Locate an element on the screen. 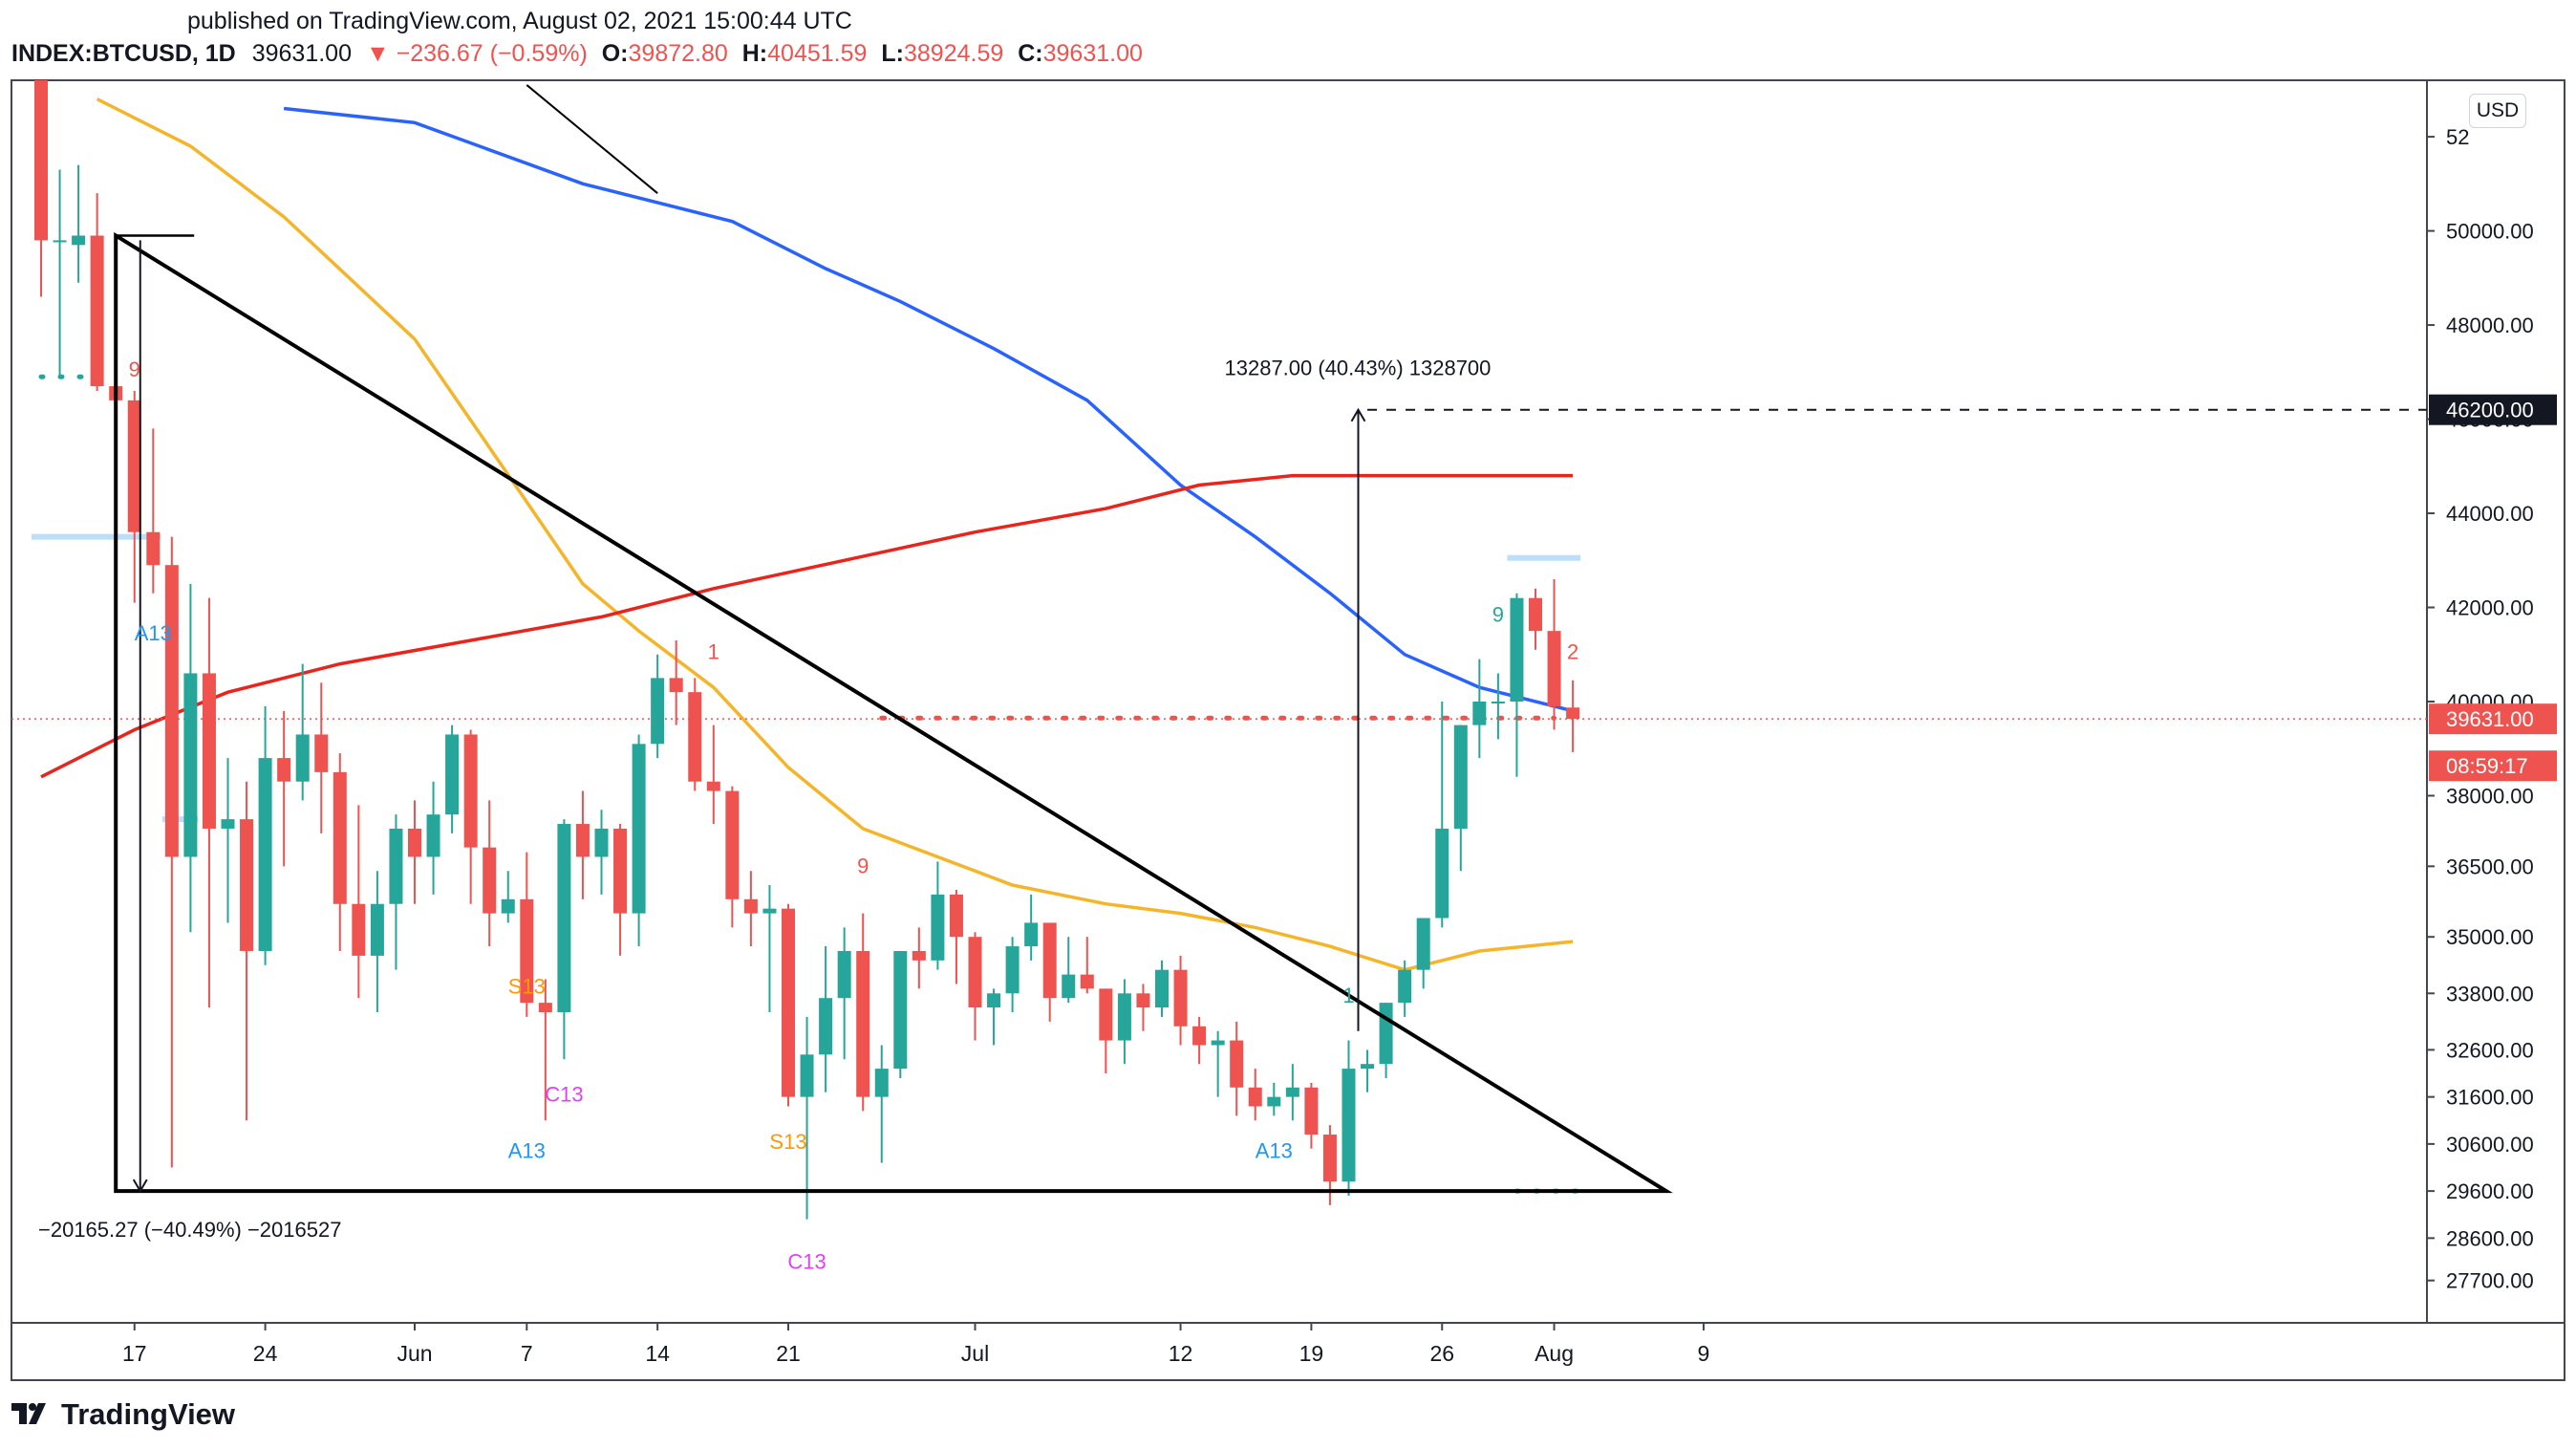  measure-up-arrowhead is located at coordinates (1358, 414).